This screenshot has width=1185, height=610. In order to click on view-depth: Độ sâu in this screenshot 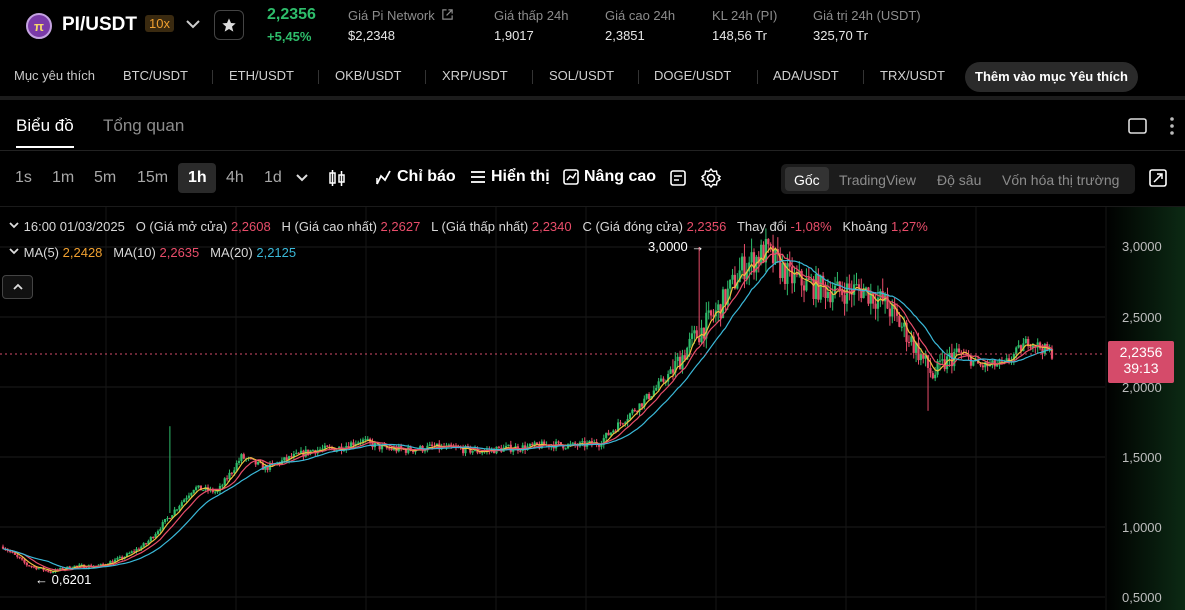, I will do `click(959, 180)`.